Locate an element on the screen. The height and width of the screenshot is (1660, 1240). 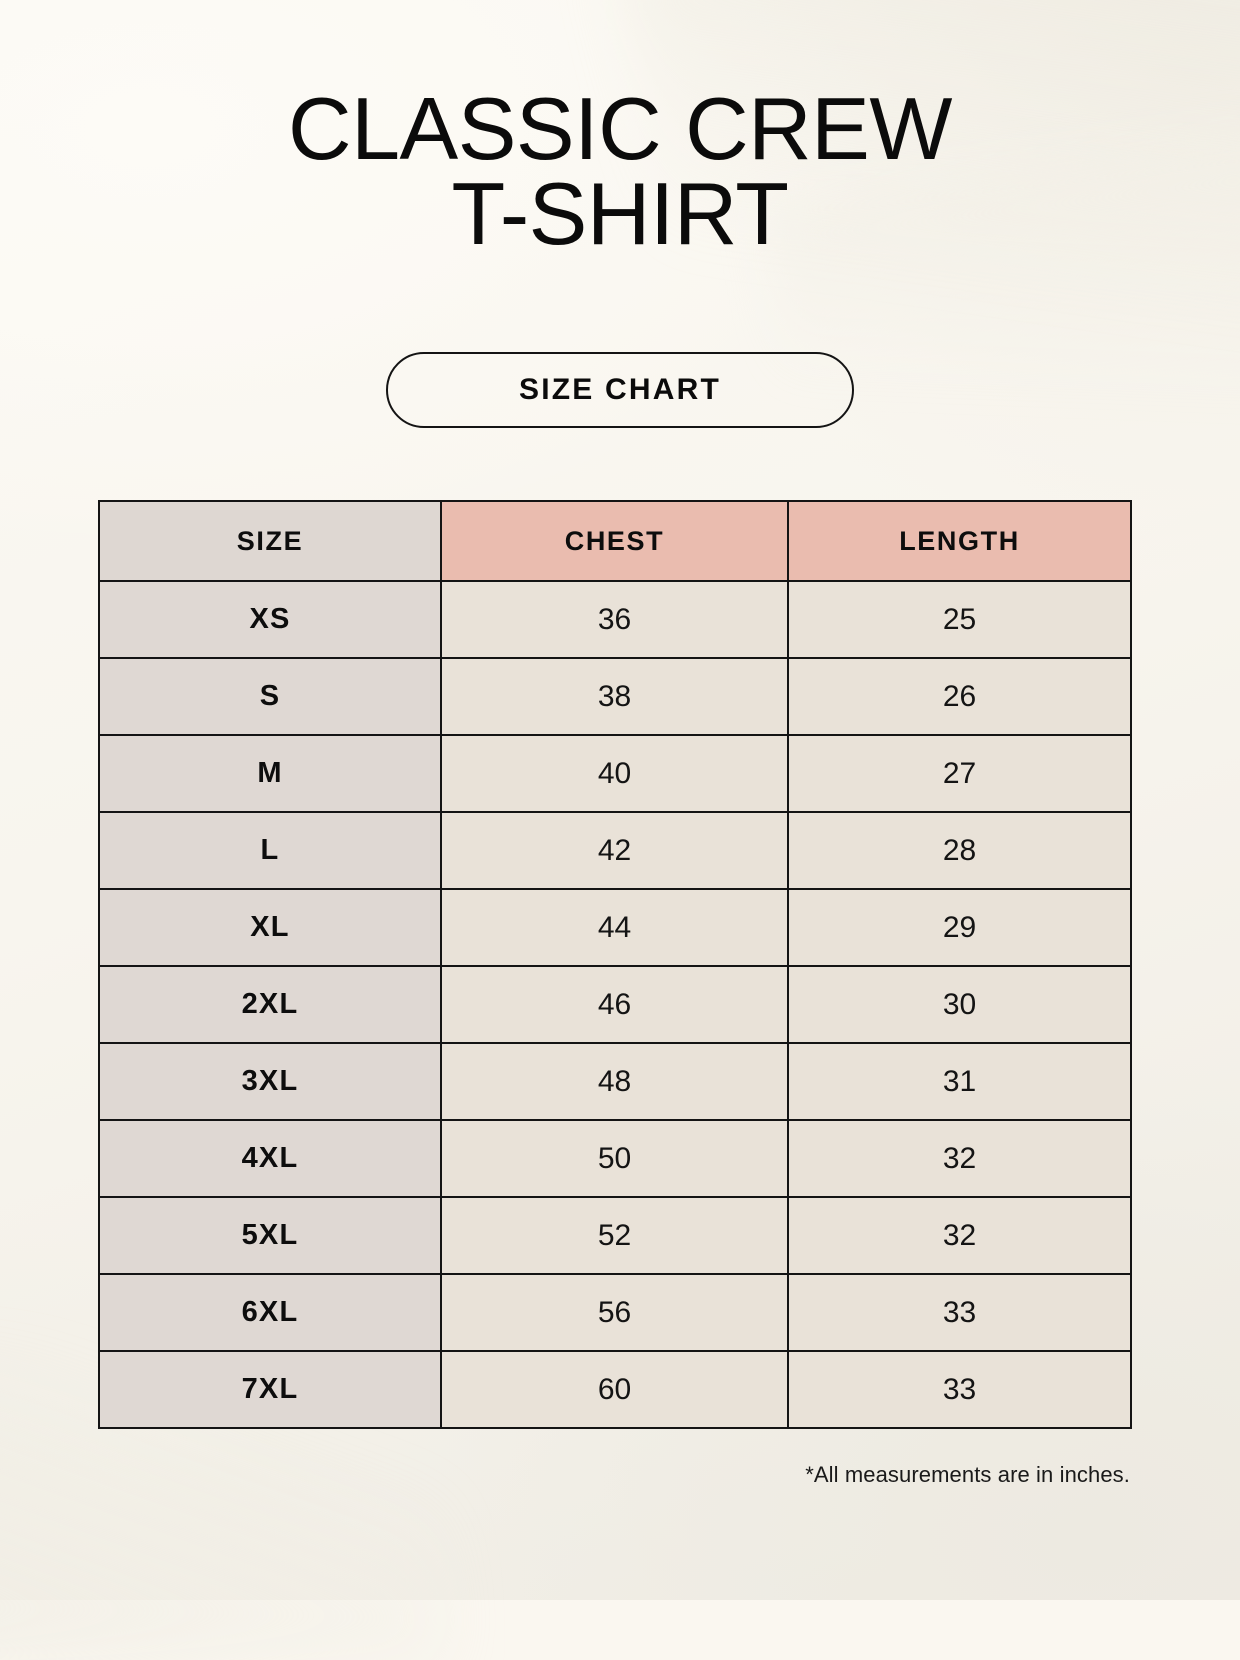
table-row: 3XL 48 31 is located at coordinates (615, 1081).